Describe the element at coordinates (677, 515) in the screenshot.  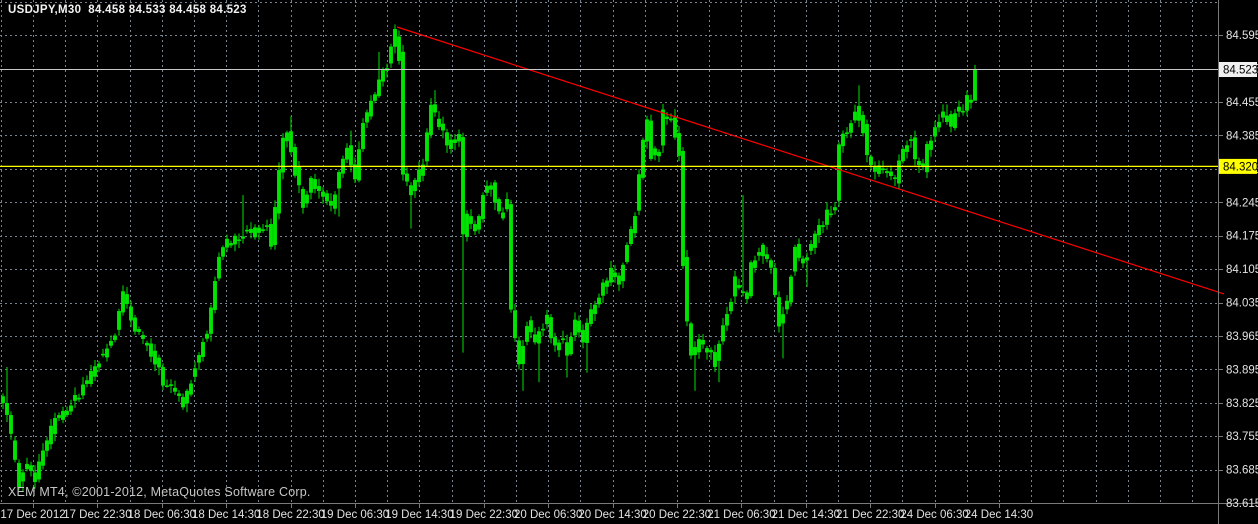
I see `svg-text: 20 Dec 22:30` at that location.